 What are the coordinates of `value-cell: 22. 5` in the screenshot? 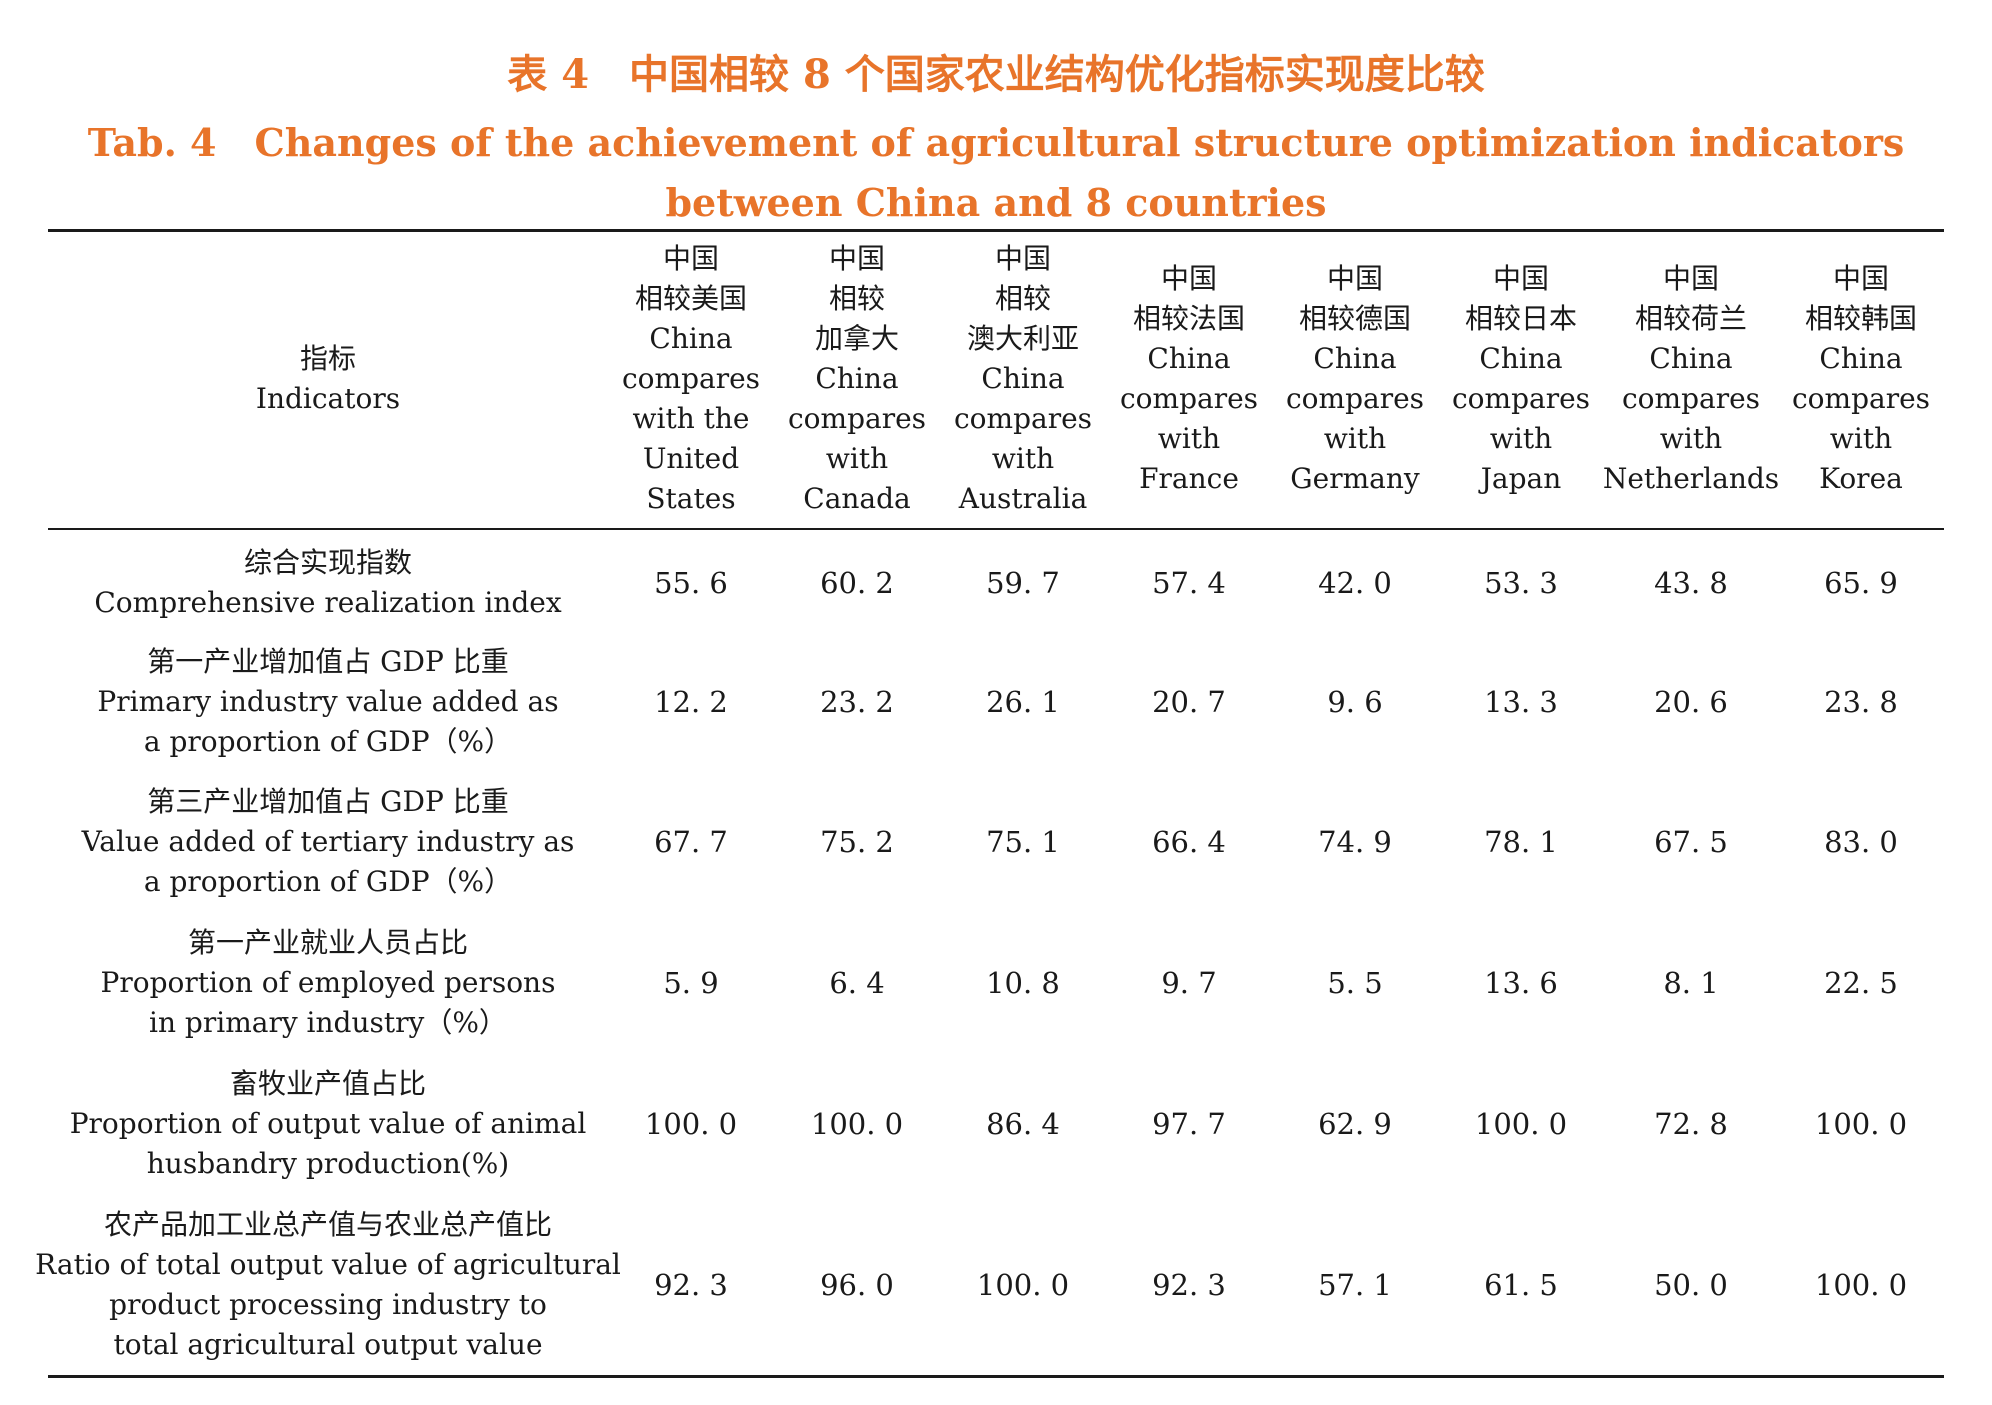 It's located at (1861, 983).